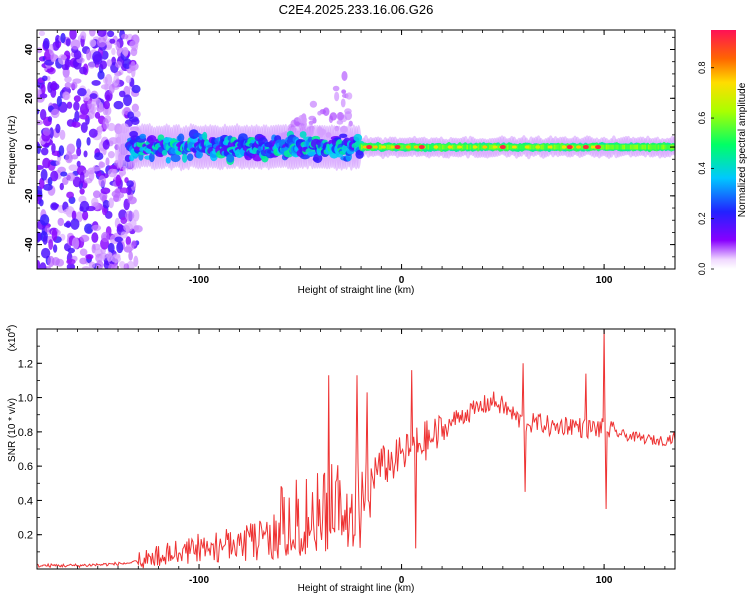 The width and height of the screenshot is (750, 600). Describe the element at coordinates (356, 588) in the screenshot. I see `snr-x-label: Height of straight line (km)` at that location.